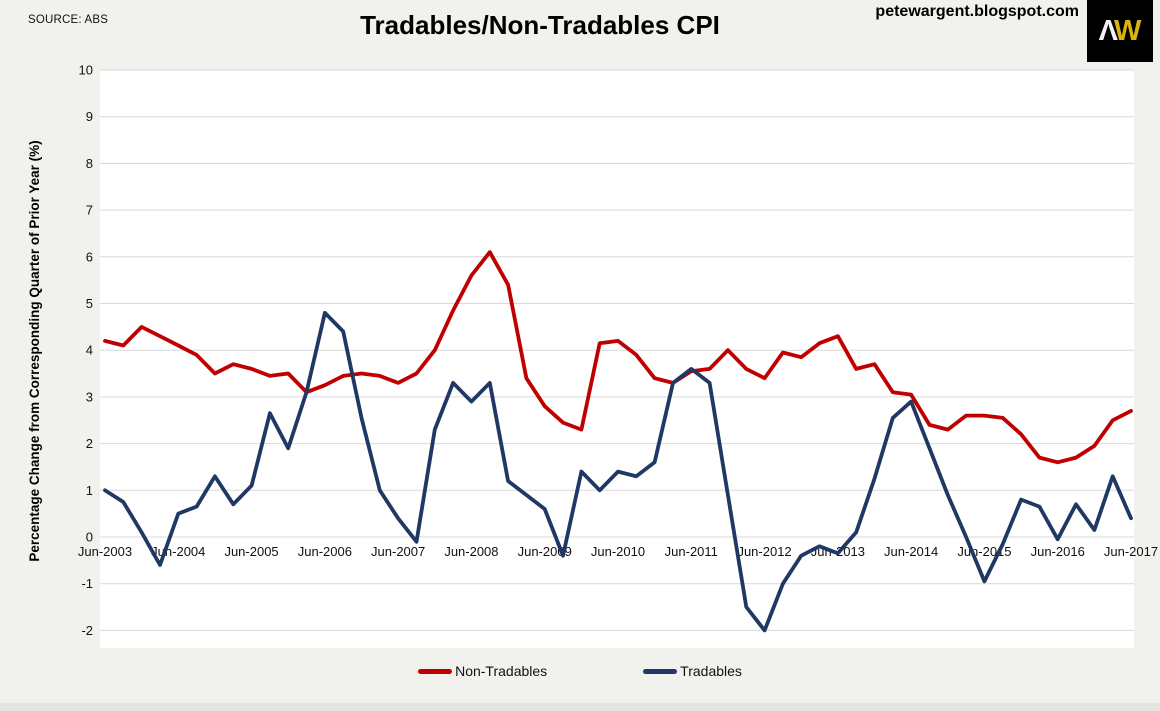 The image size is (1160, 711). Describe the element at coordinates (435, 671) in the screenshot. I see `legend-swatch-non-tradables` at that location.